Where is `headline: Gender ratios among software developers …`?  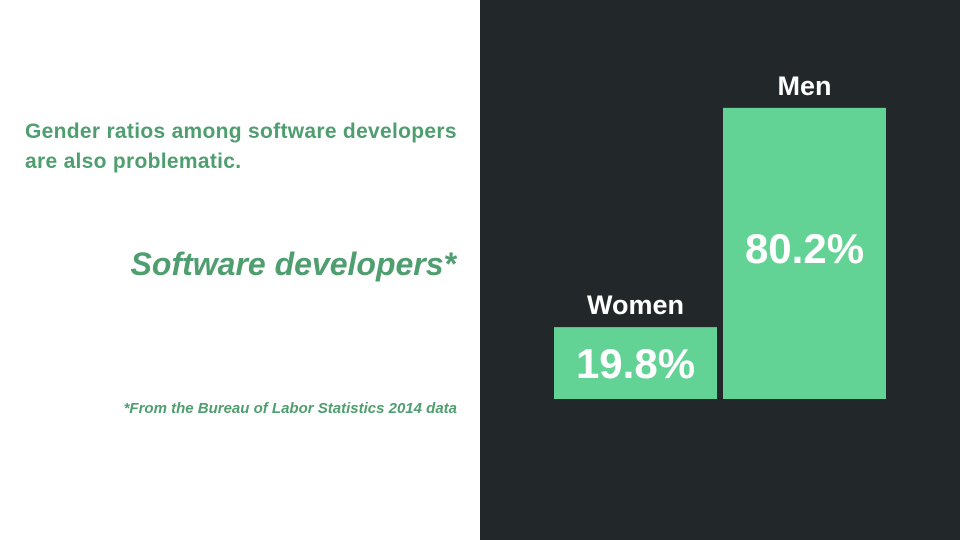 headline: Gender ratios among software developers … is located at coordinates (241, 146).